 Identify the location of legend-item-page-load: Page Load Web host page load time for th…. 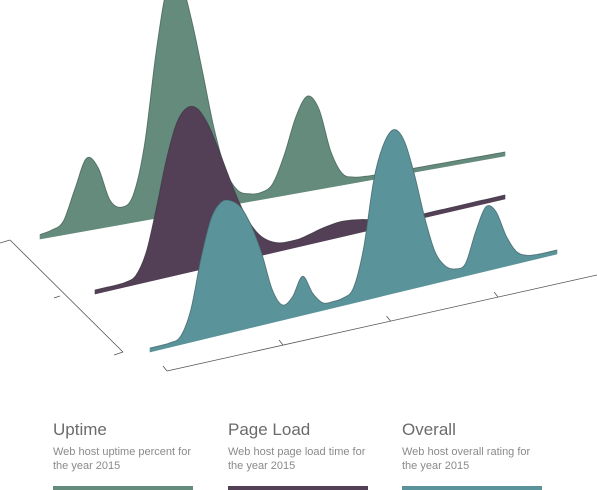
(298, 455).